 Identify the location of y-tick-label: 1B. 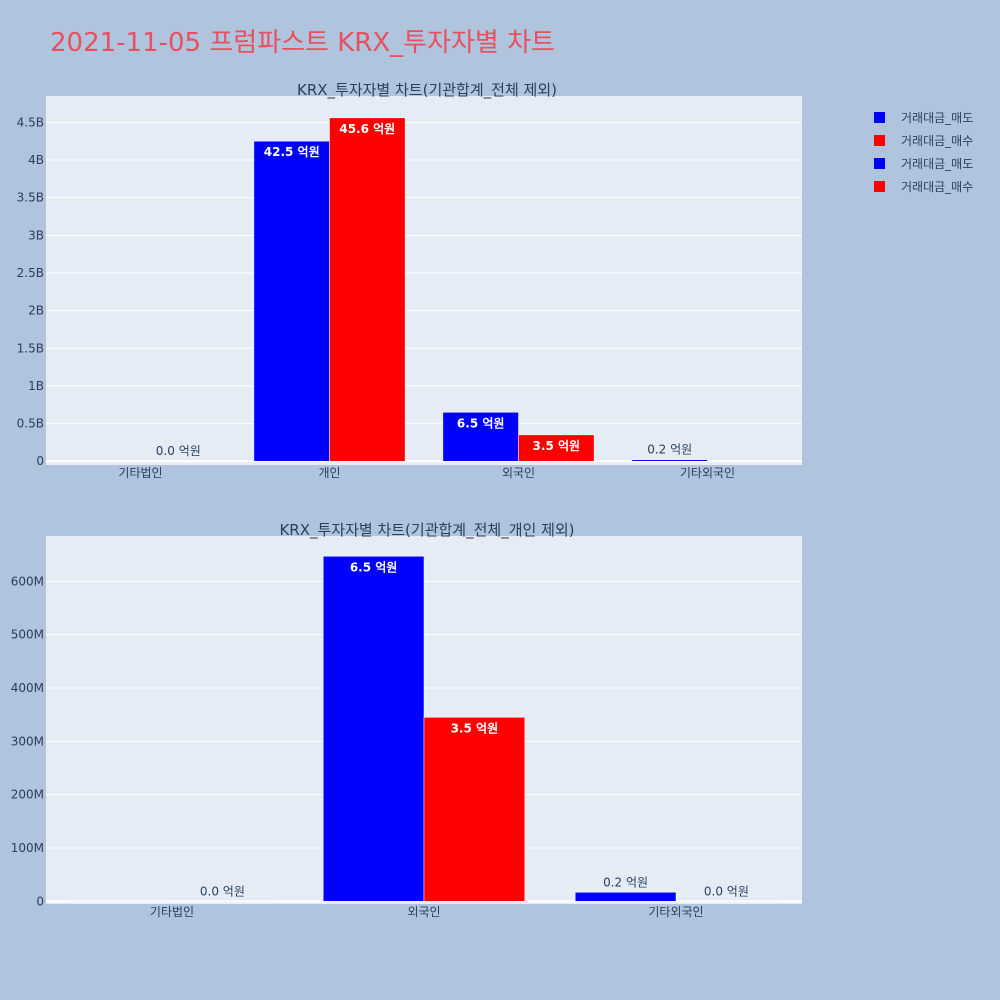
(36, 386).